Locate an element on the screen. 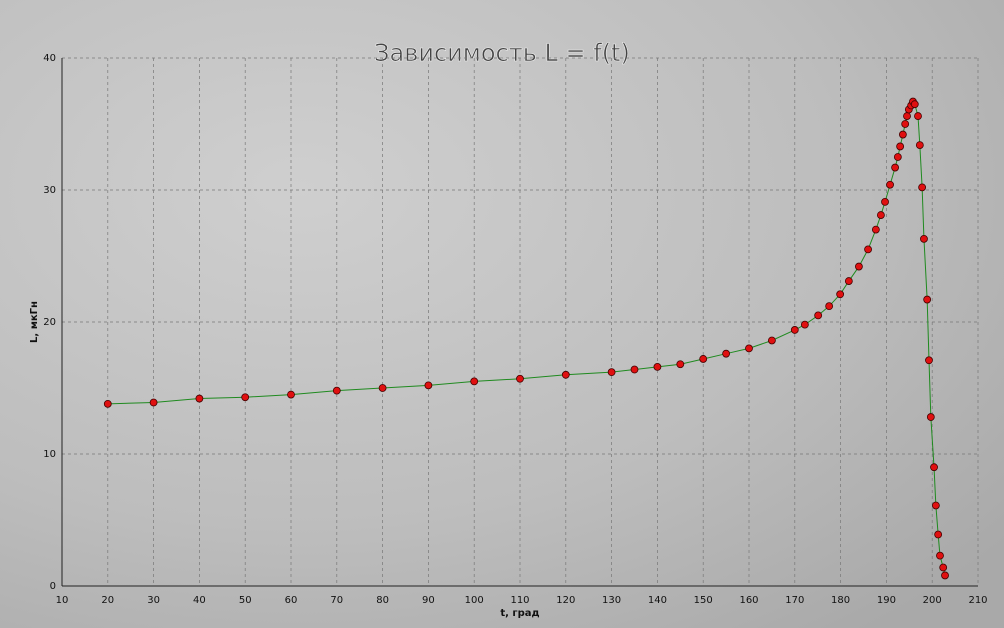  chart-title: Зависимость L = f(t) is located at coordinates (502, 53).